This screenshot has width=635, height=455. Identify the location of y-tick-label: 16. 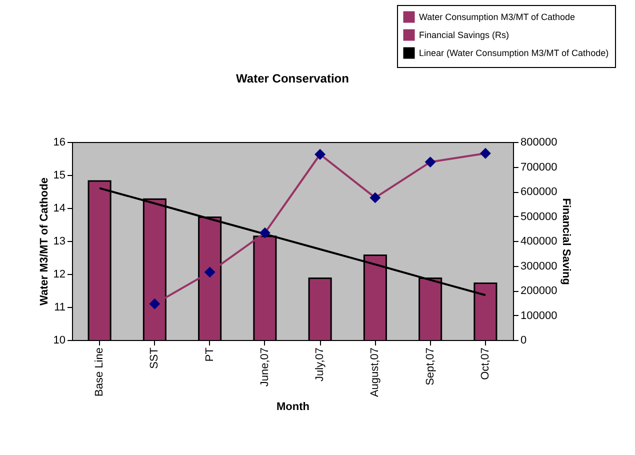
(59, 142).